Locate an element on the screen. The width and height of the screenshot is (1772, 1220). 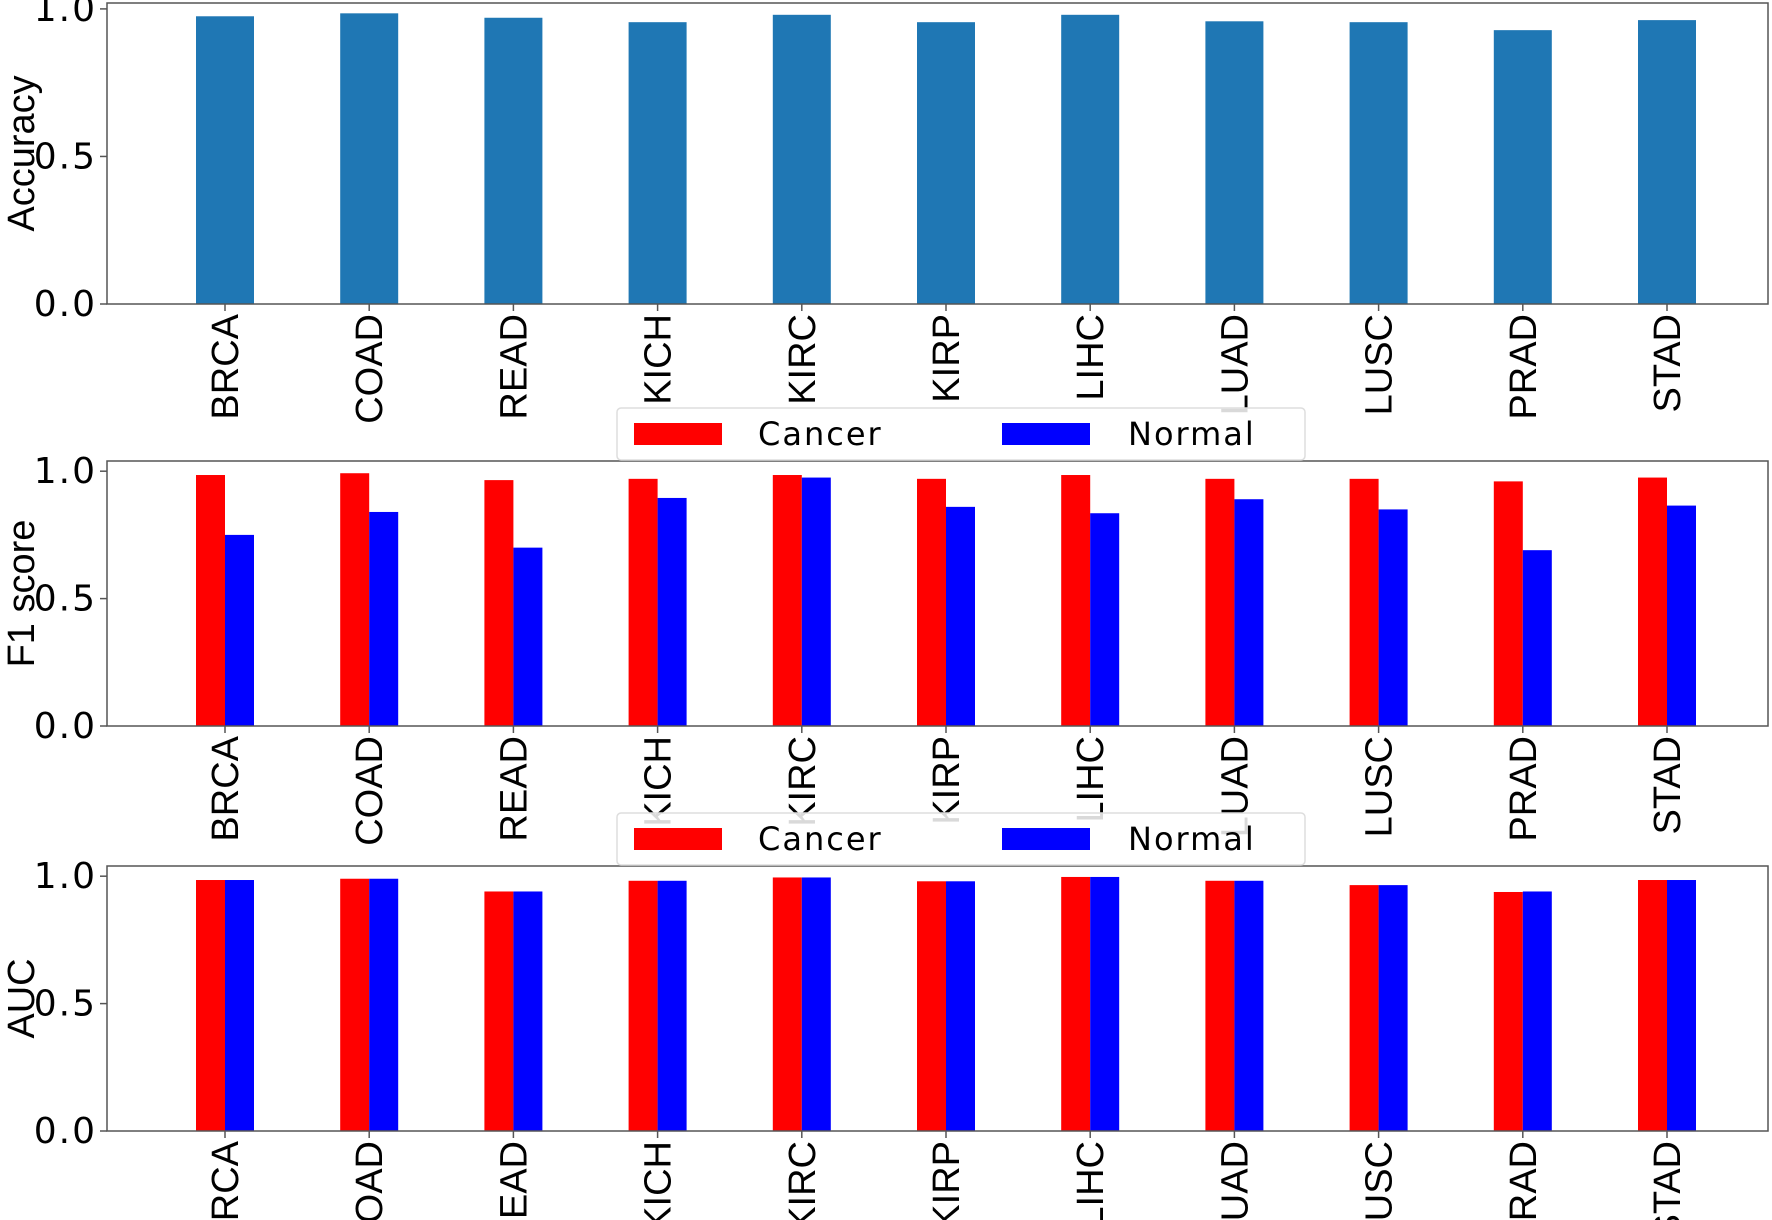
y-axis-label: AUC is located at coordinates (22, 998).